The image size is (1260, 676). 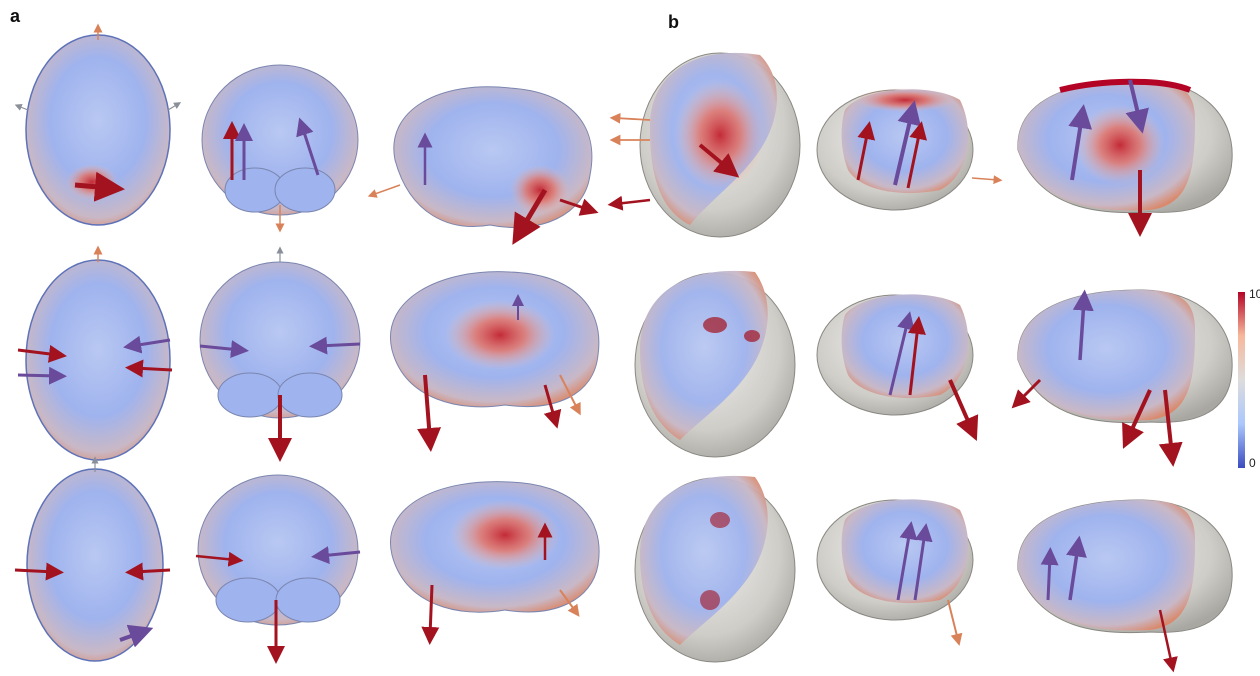 I want to click on colorbar-max-label: 10, so click(x=1254, y=294).